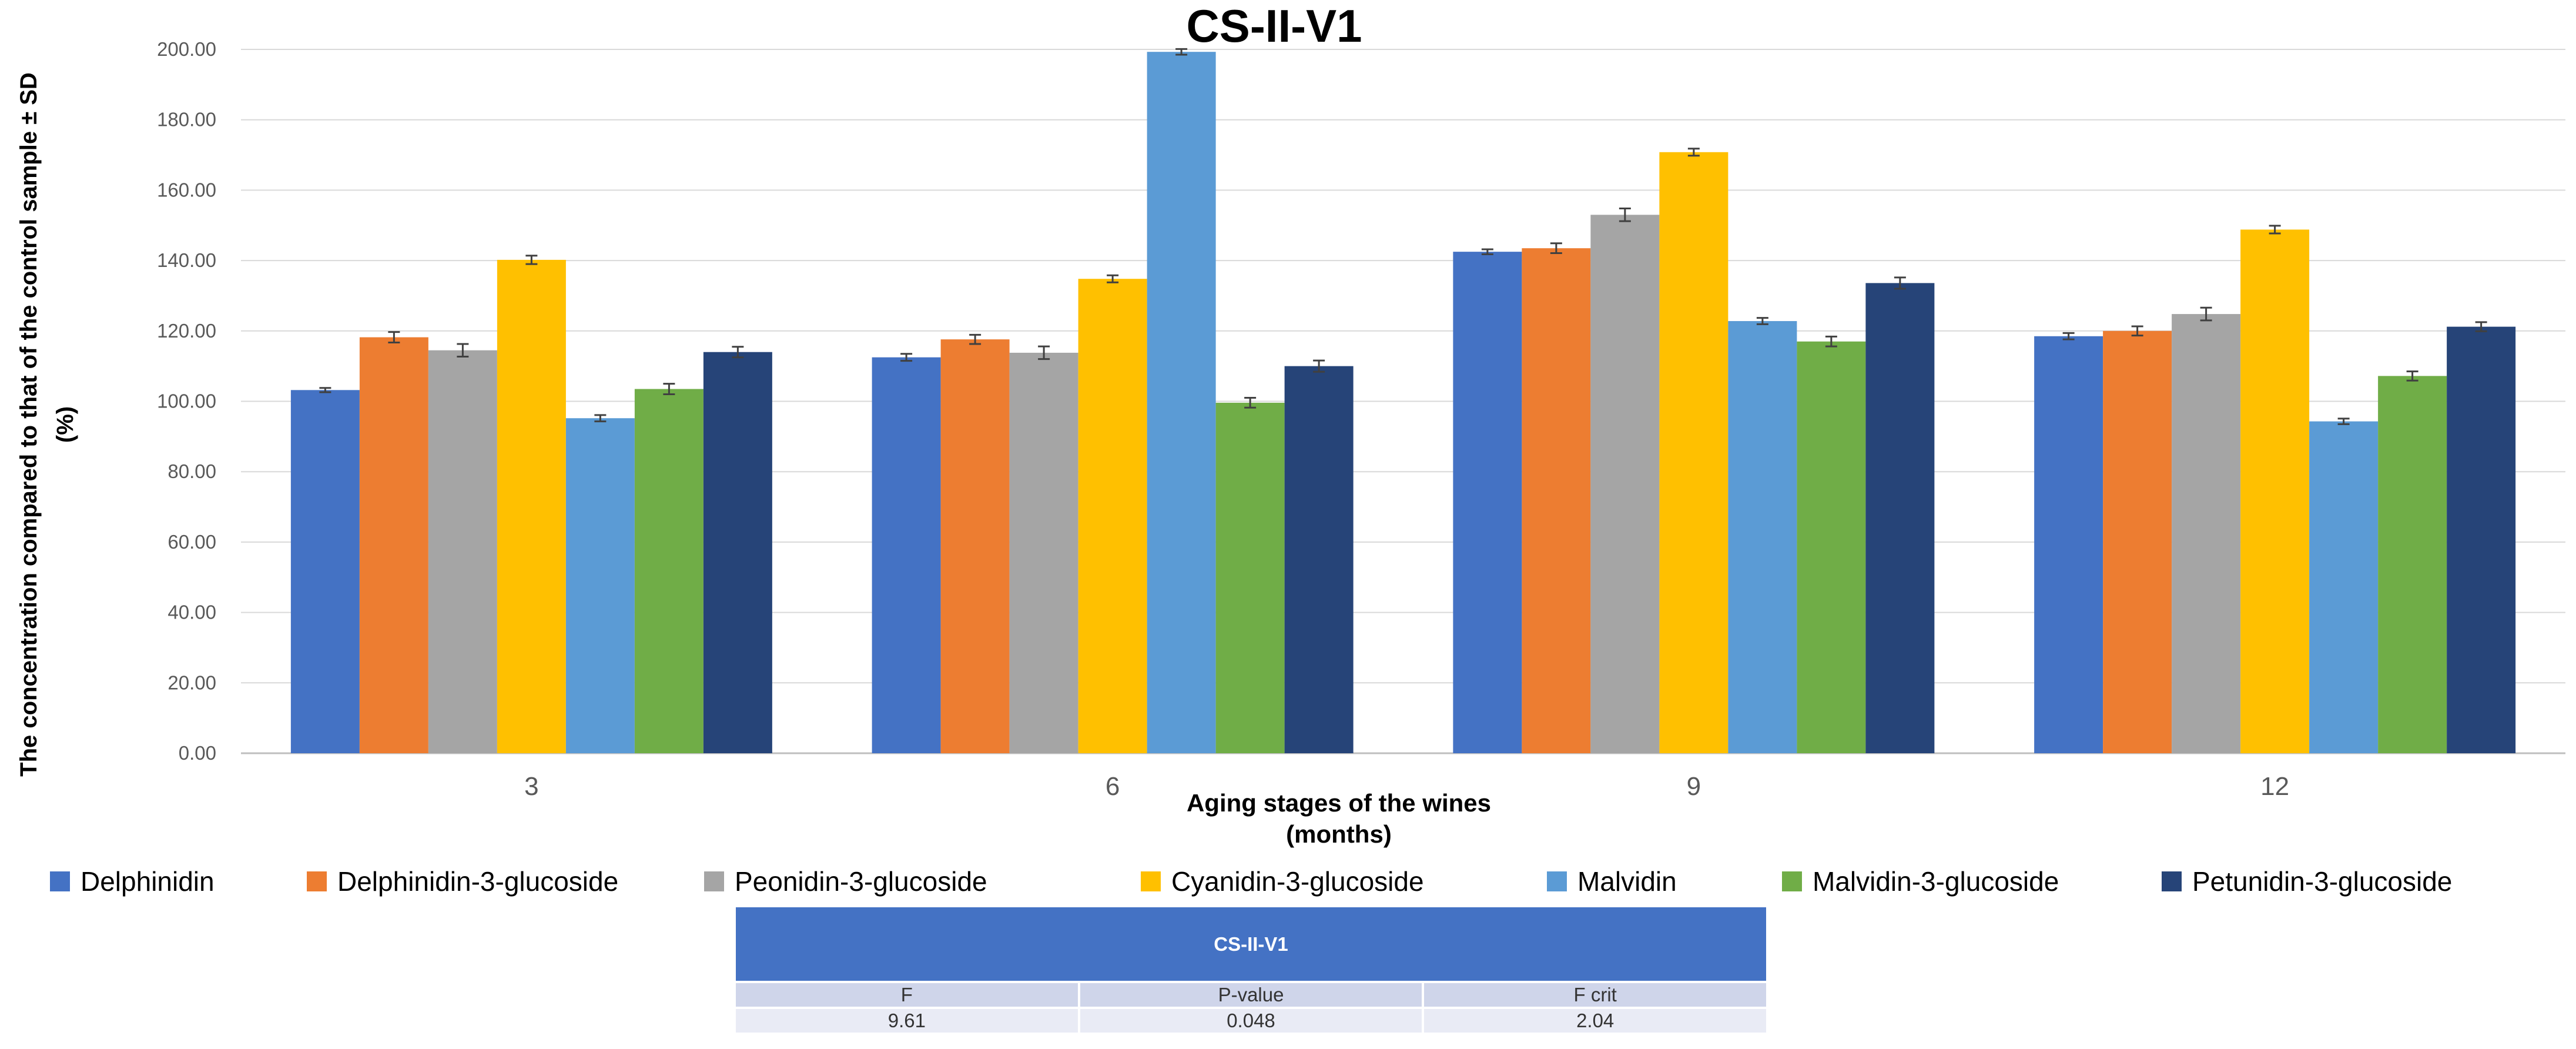 Image resolution: width=2576 pixels, height=1049 pixels. I want to click on x-tick-label: 3, so click(531, 786).